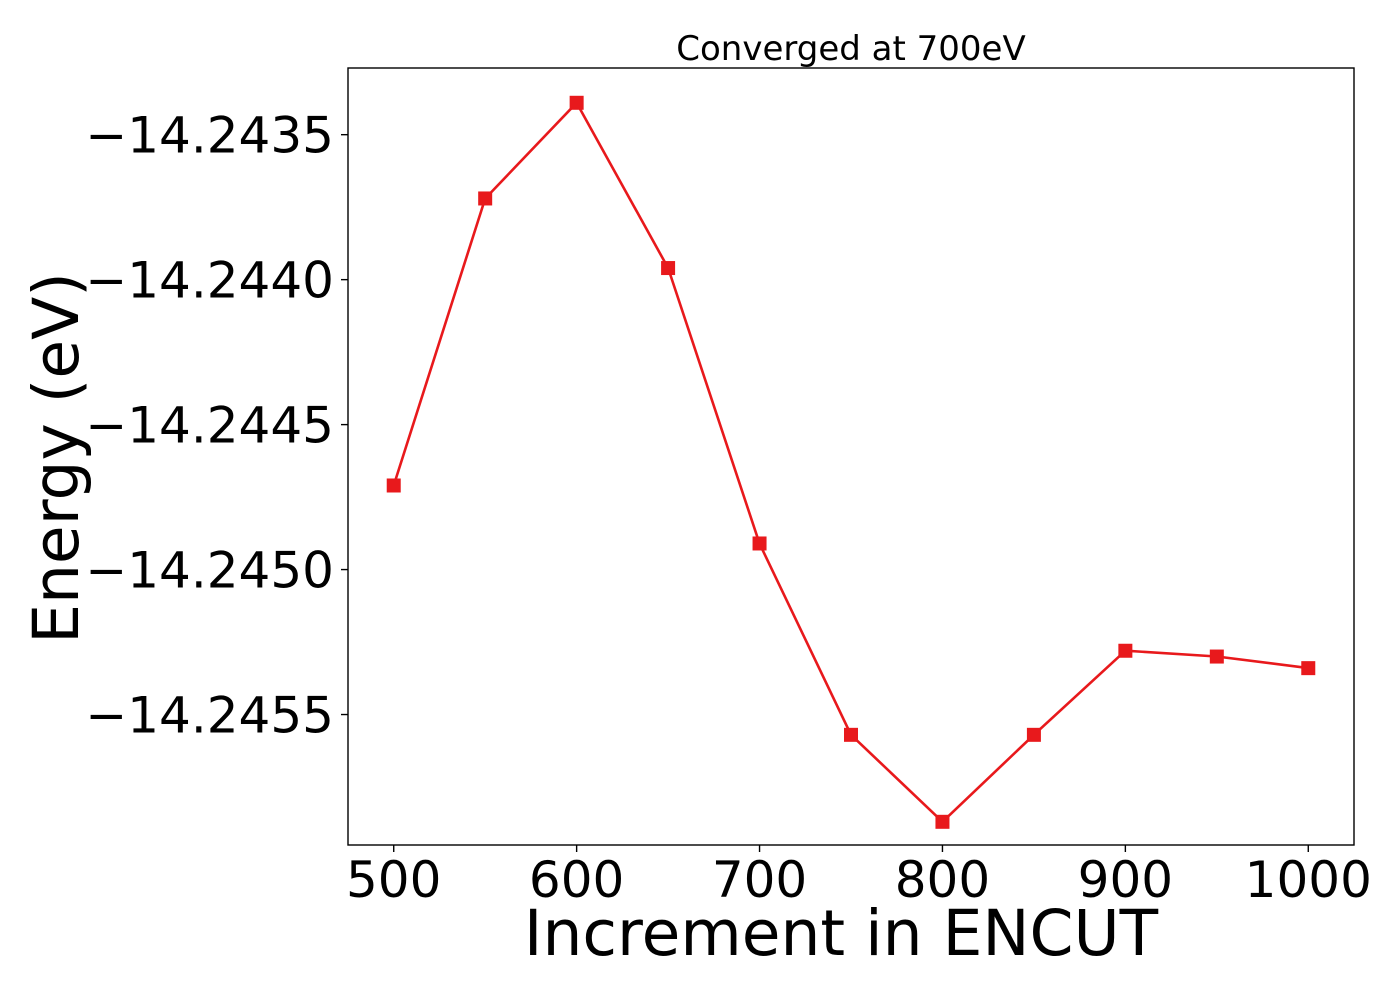  Describe the element at coordinates (209, 716) in the screenshot. I see `y-tick-label: −14.2455` at that location.